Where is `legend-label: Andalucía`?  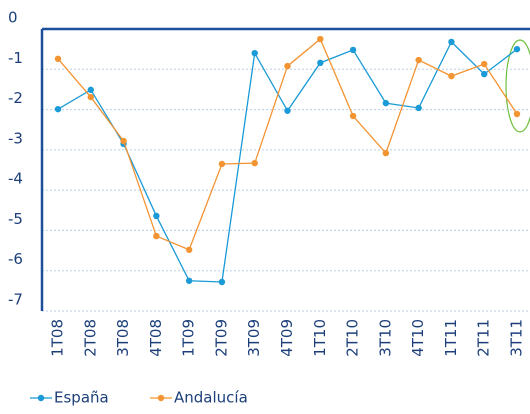
legend-label: Andalucía is located at coordinates (211, 398).